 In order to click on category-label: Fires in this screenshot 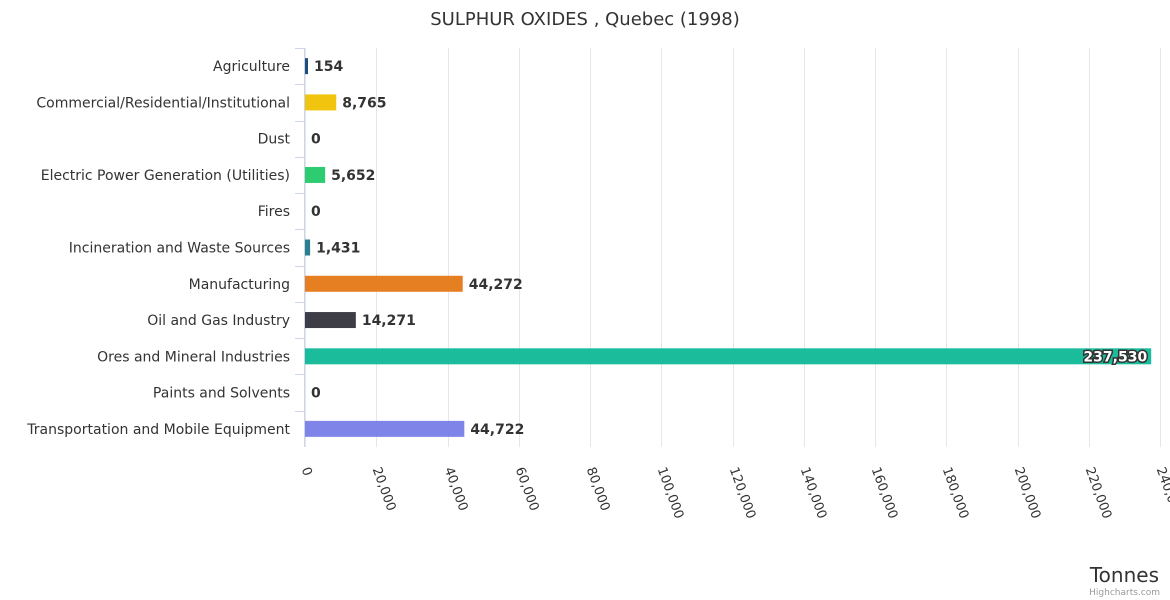, I will do `click(274, 212)`.